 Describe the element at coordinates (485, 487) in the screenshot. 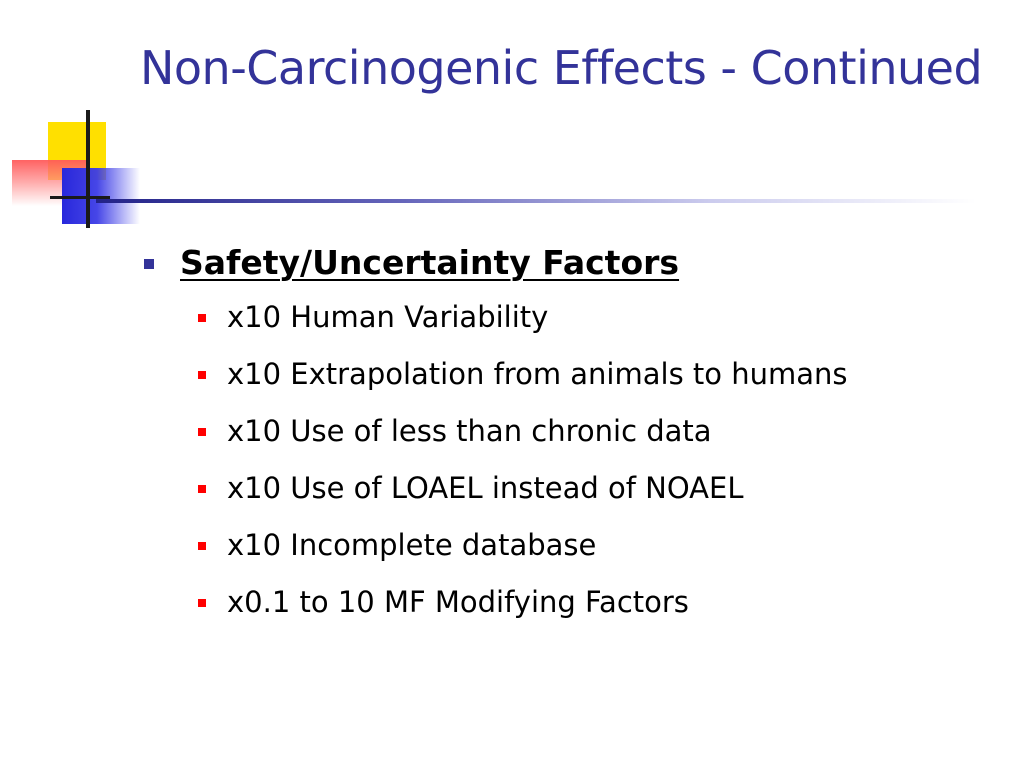

I see `list-item-text: x10 Use of LOAEL instead of NOAEL` at that location.